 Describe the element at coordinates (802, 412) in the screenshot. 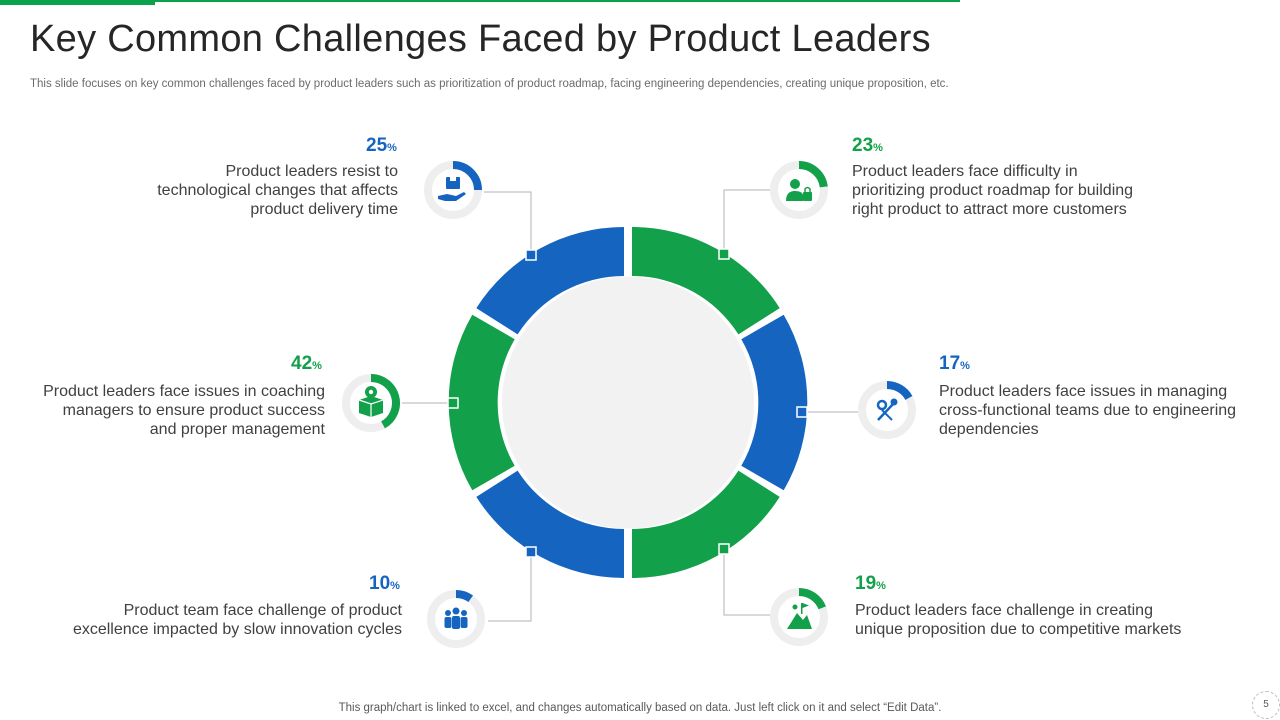

I see `connector-dot-right` at that location.